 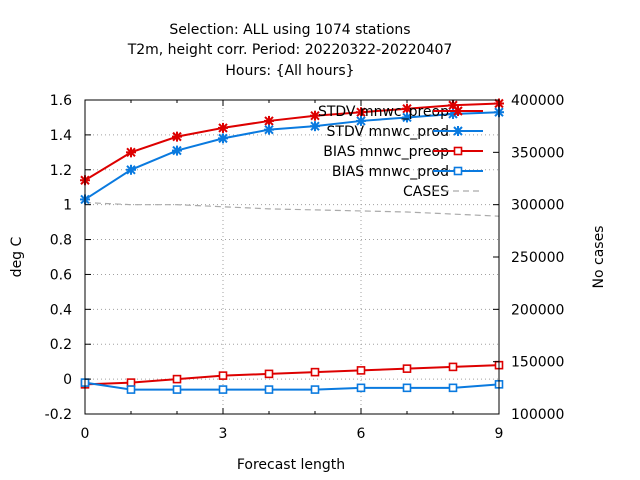 What do you see at coordinates (537, 206) in the screenshot?
I see `y2-tick-label-4: 300000` at bounding box center [537, 206].